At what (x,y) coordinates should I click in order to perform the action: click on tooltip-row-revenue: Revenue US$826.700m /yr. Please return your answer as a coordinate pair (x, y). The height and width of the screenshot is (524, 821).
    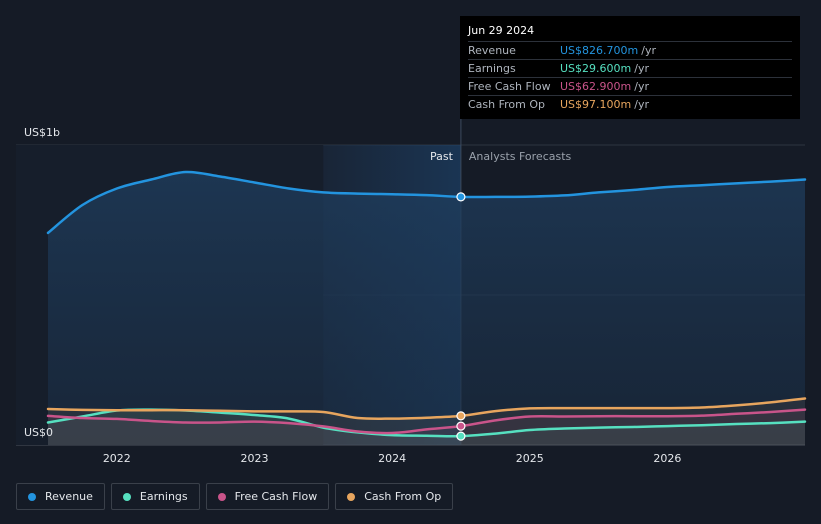
    Looking at the image, I should click on (630, 50).